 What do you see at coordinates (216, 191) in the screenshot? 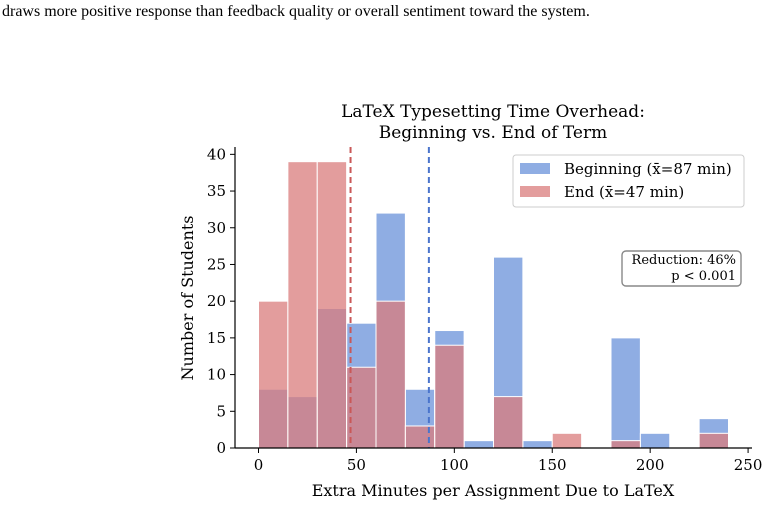
I see `y-tick-label-35: 35` at bounding box center [216, 191].